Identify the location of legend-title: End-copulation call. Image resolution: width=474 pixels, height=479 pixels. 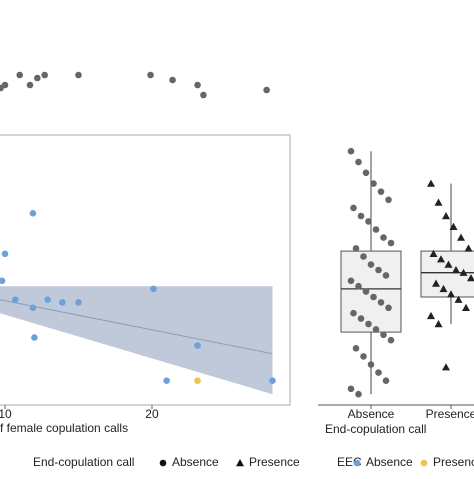
(83, 462).